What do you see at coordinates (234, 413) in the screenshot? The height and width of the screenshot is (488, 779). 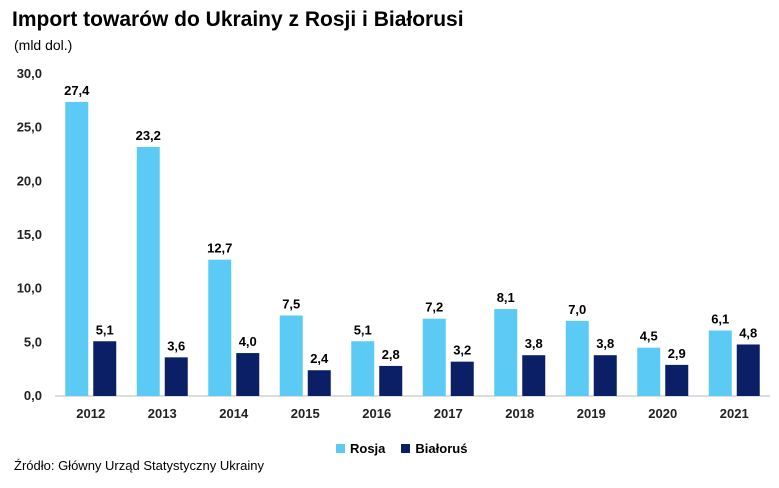 I see `x-tick-label: 2014` at bounding box center [234, 413].